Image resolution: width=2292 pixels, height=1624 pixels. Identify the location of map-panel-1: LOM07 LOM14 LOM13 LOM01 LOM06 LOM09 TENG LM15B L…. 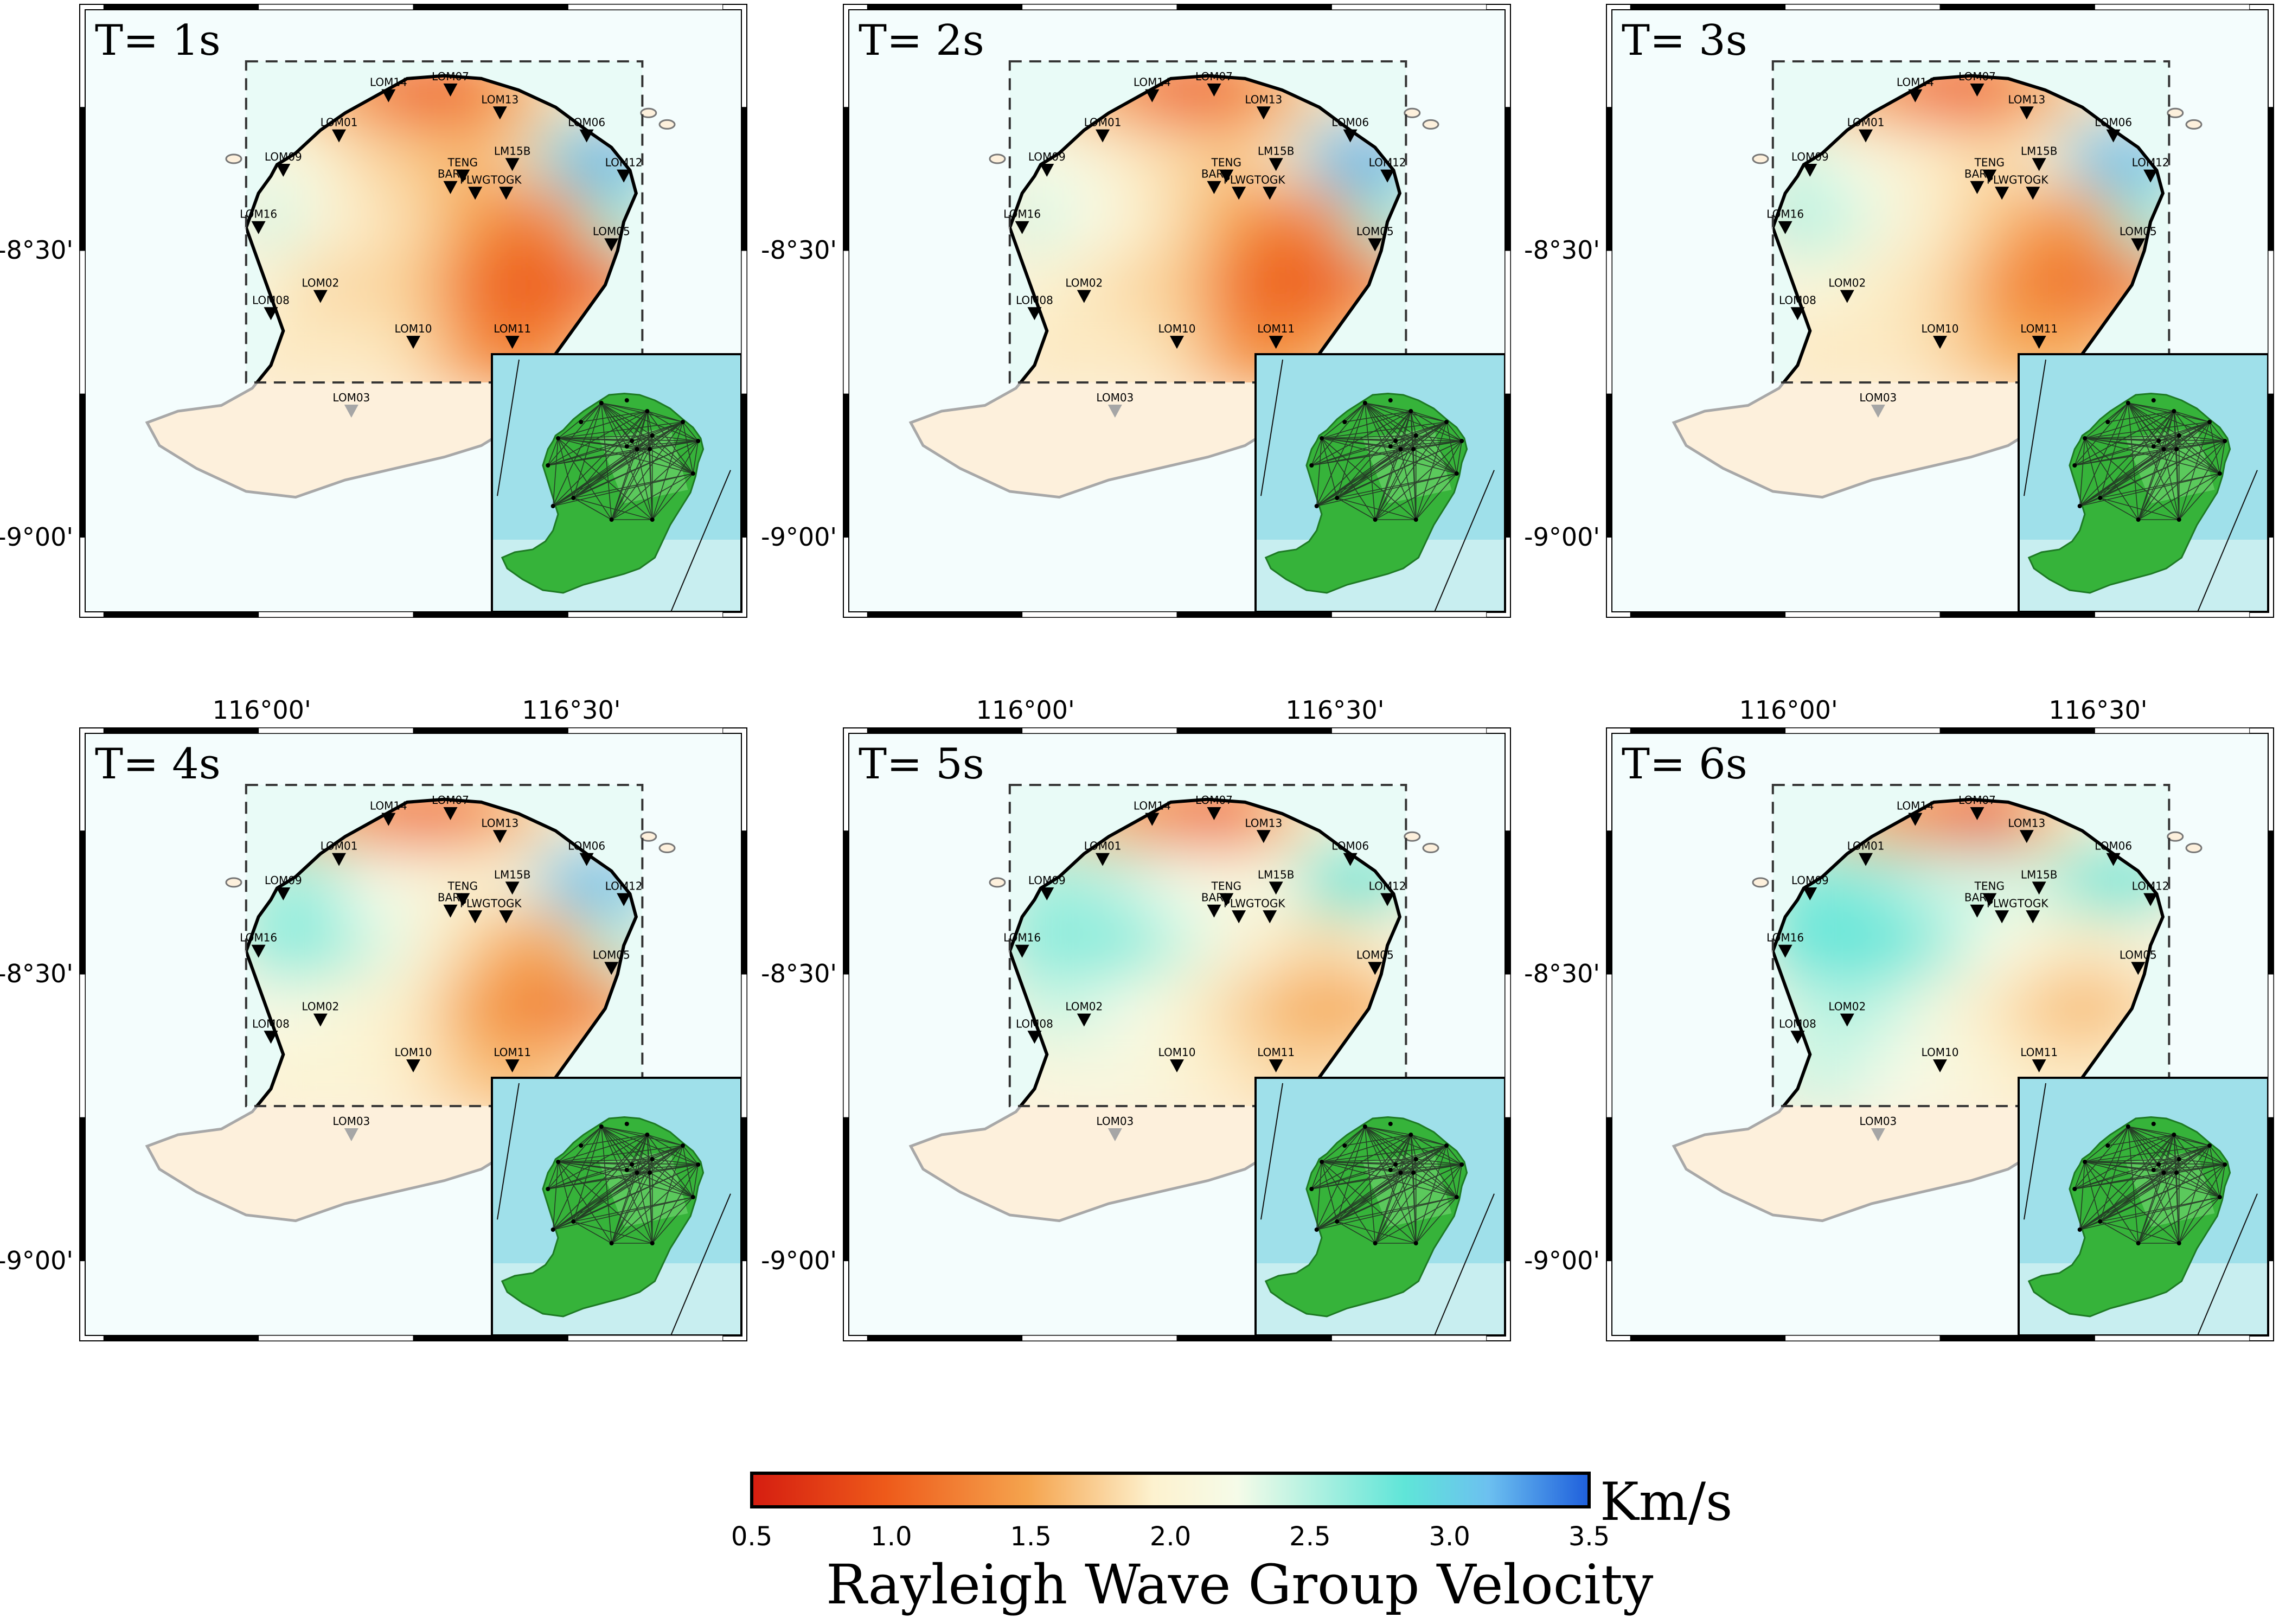
(374, 309).